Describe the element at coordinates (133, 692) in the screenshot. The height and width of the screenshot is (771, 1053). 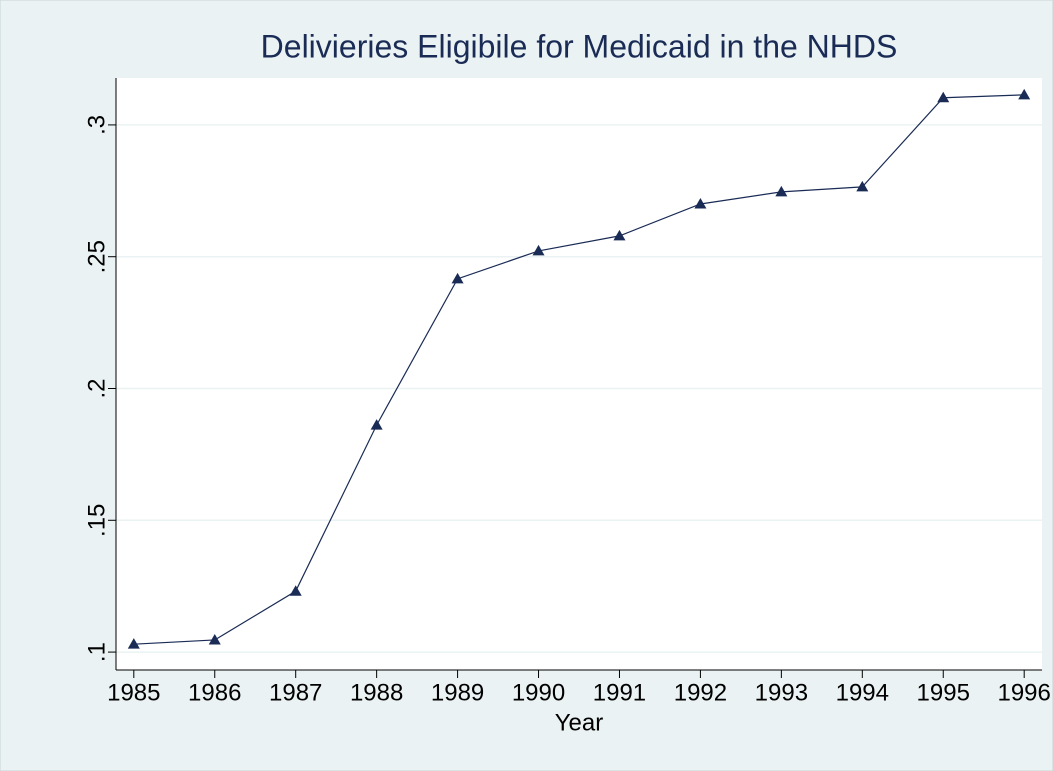
I see `x-tick-label: 1985` at that location.